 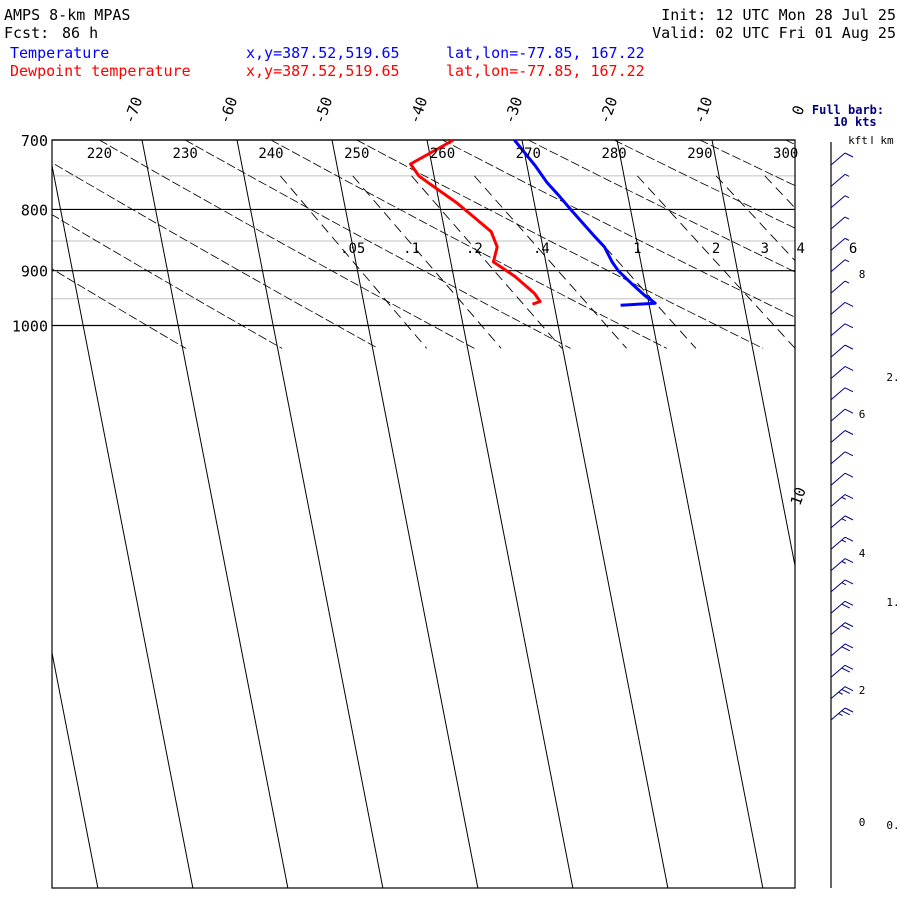 What do you see at coordinates (356, 154) in the screenshot?
I see `dry-adiabat-label: 250` at bounding box center [356, 154].